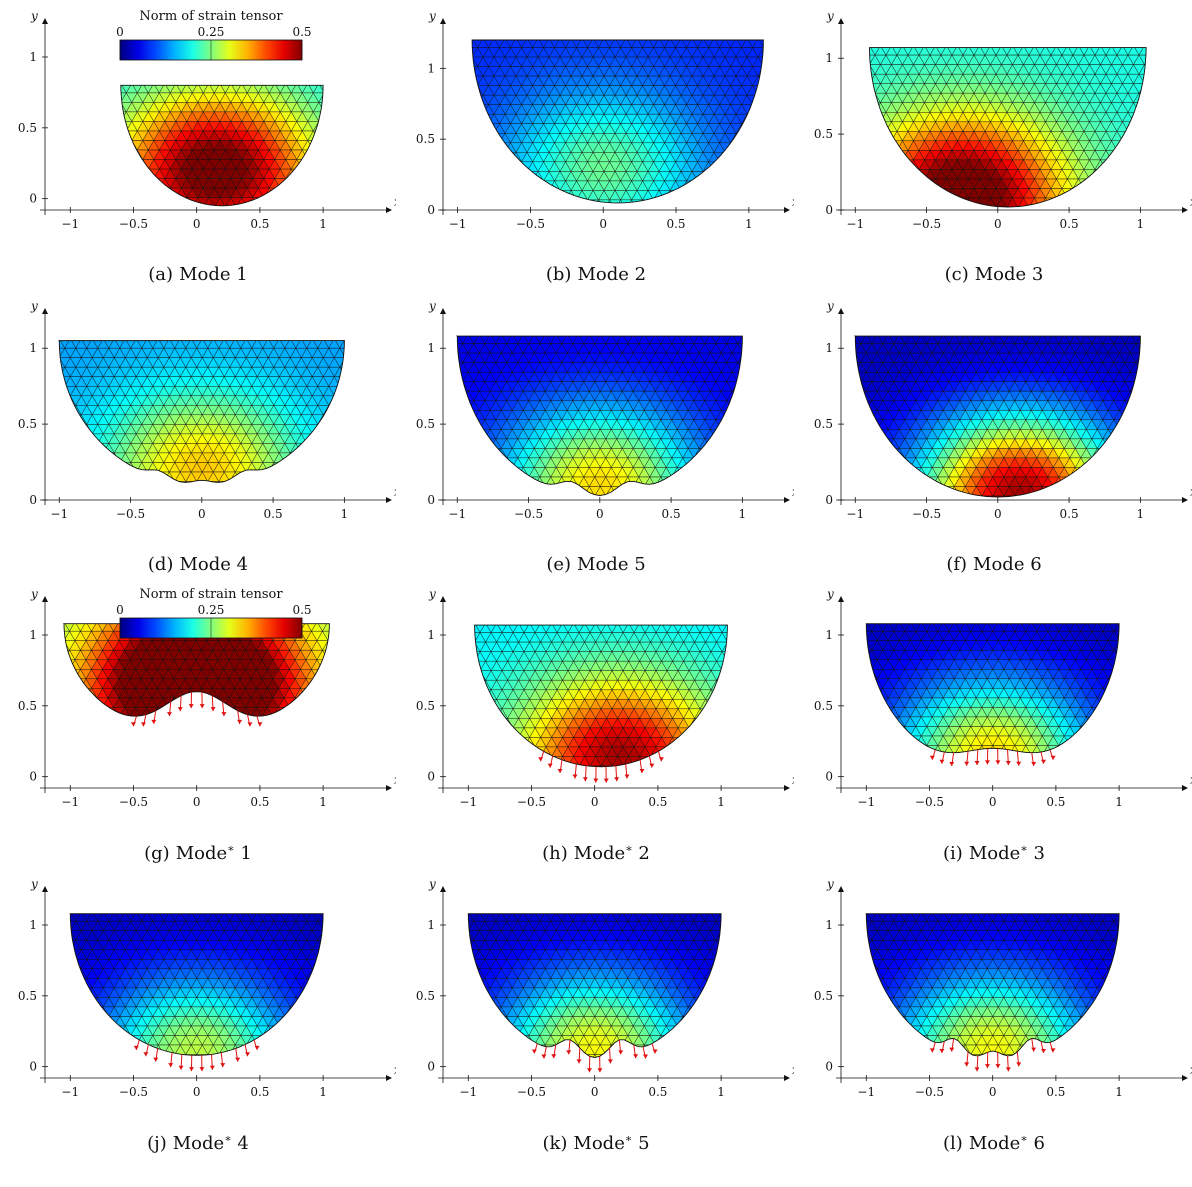  Describe the element at coordinates (301, 32) in the screenshot. I see `colorbar-tick-label: 0.5` at that location.